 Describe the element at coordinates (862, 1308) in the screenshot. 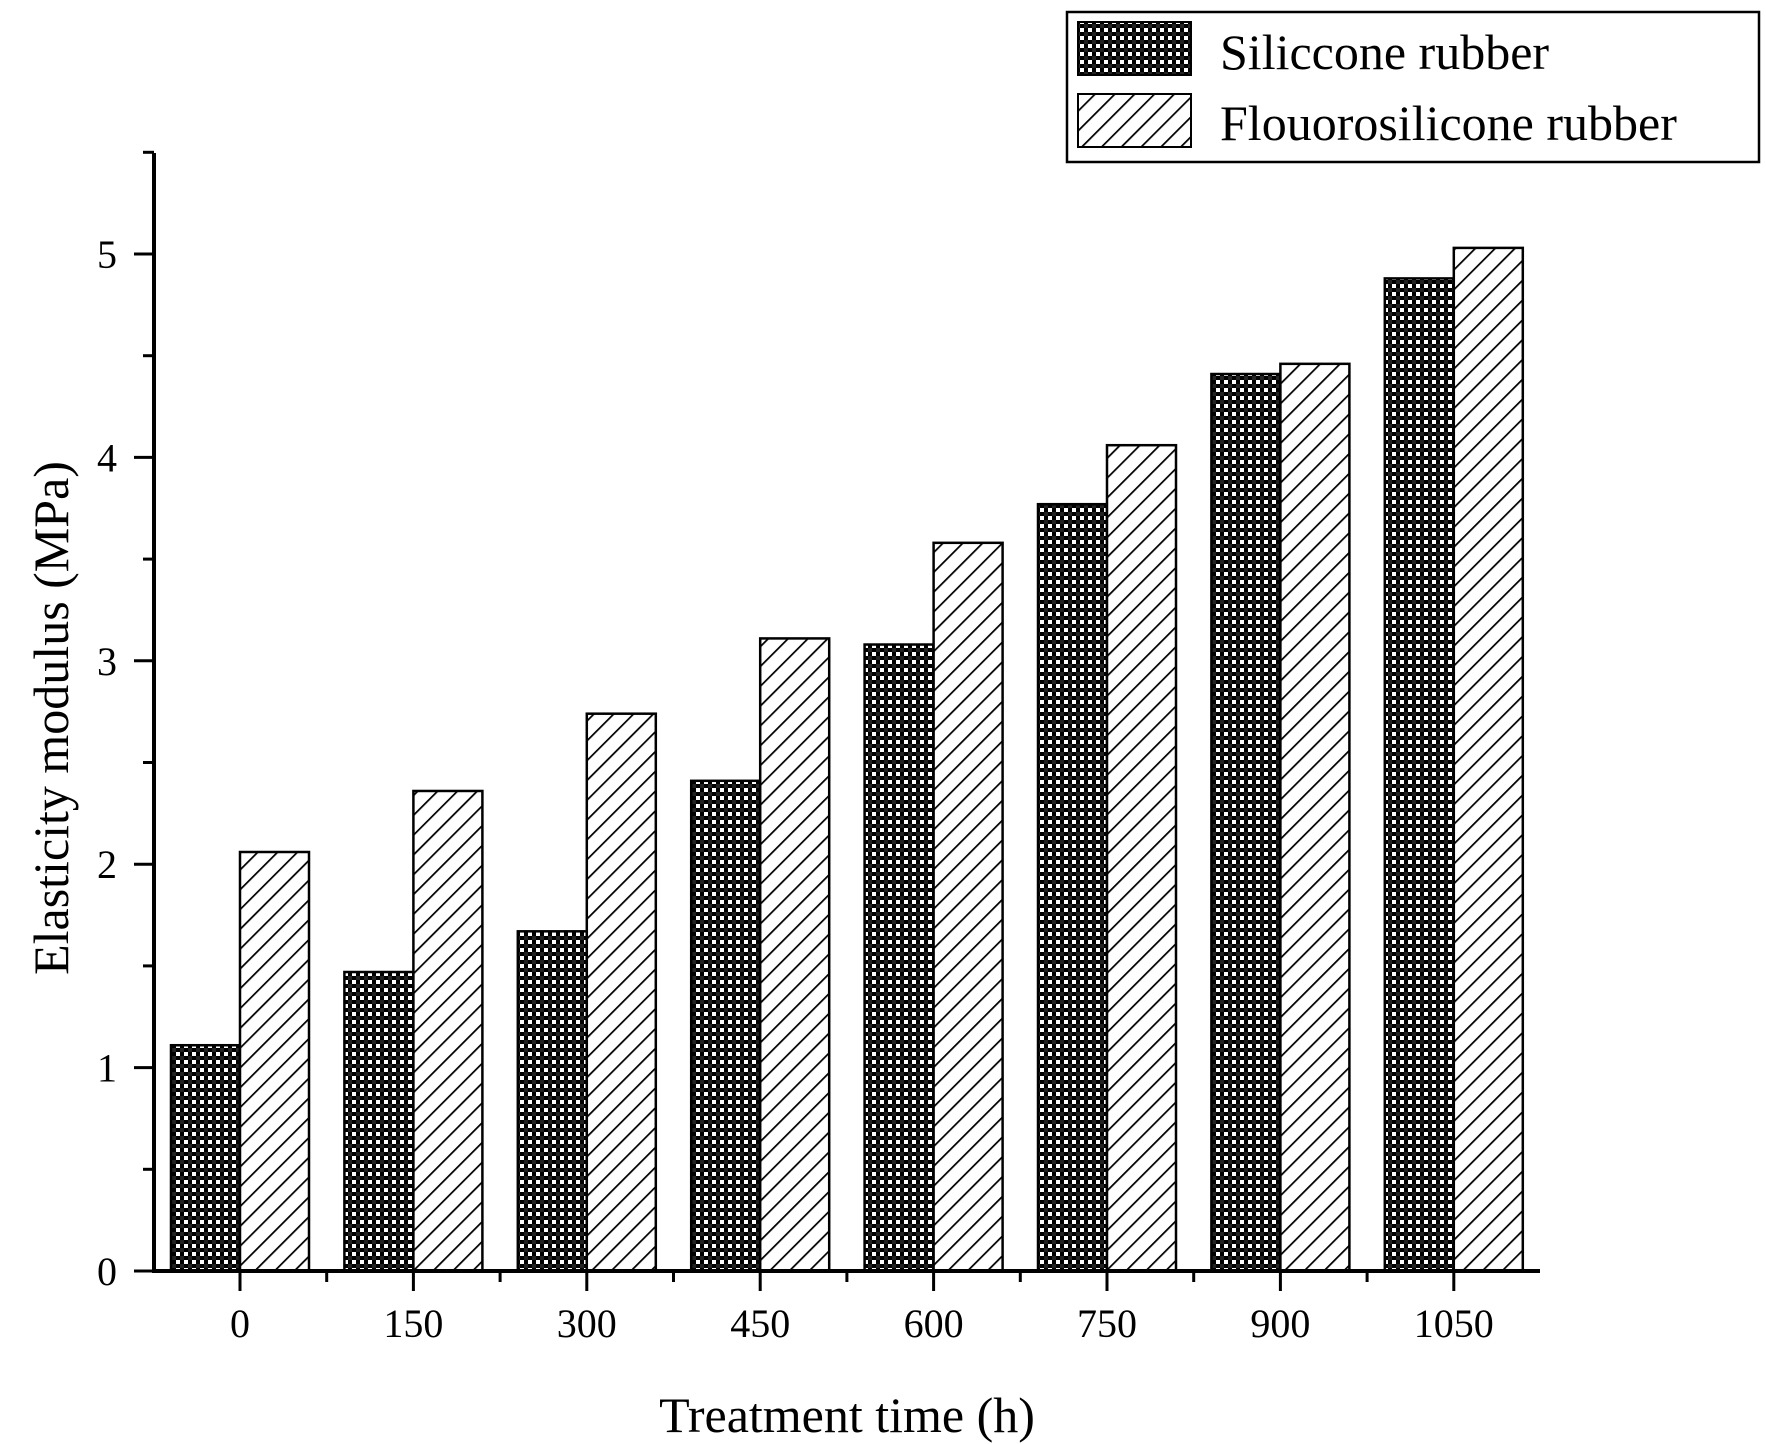

I see `x-ticks: 0 150 300 450 600 750 900 1050` at that location.